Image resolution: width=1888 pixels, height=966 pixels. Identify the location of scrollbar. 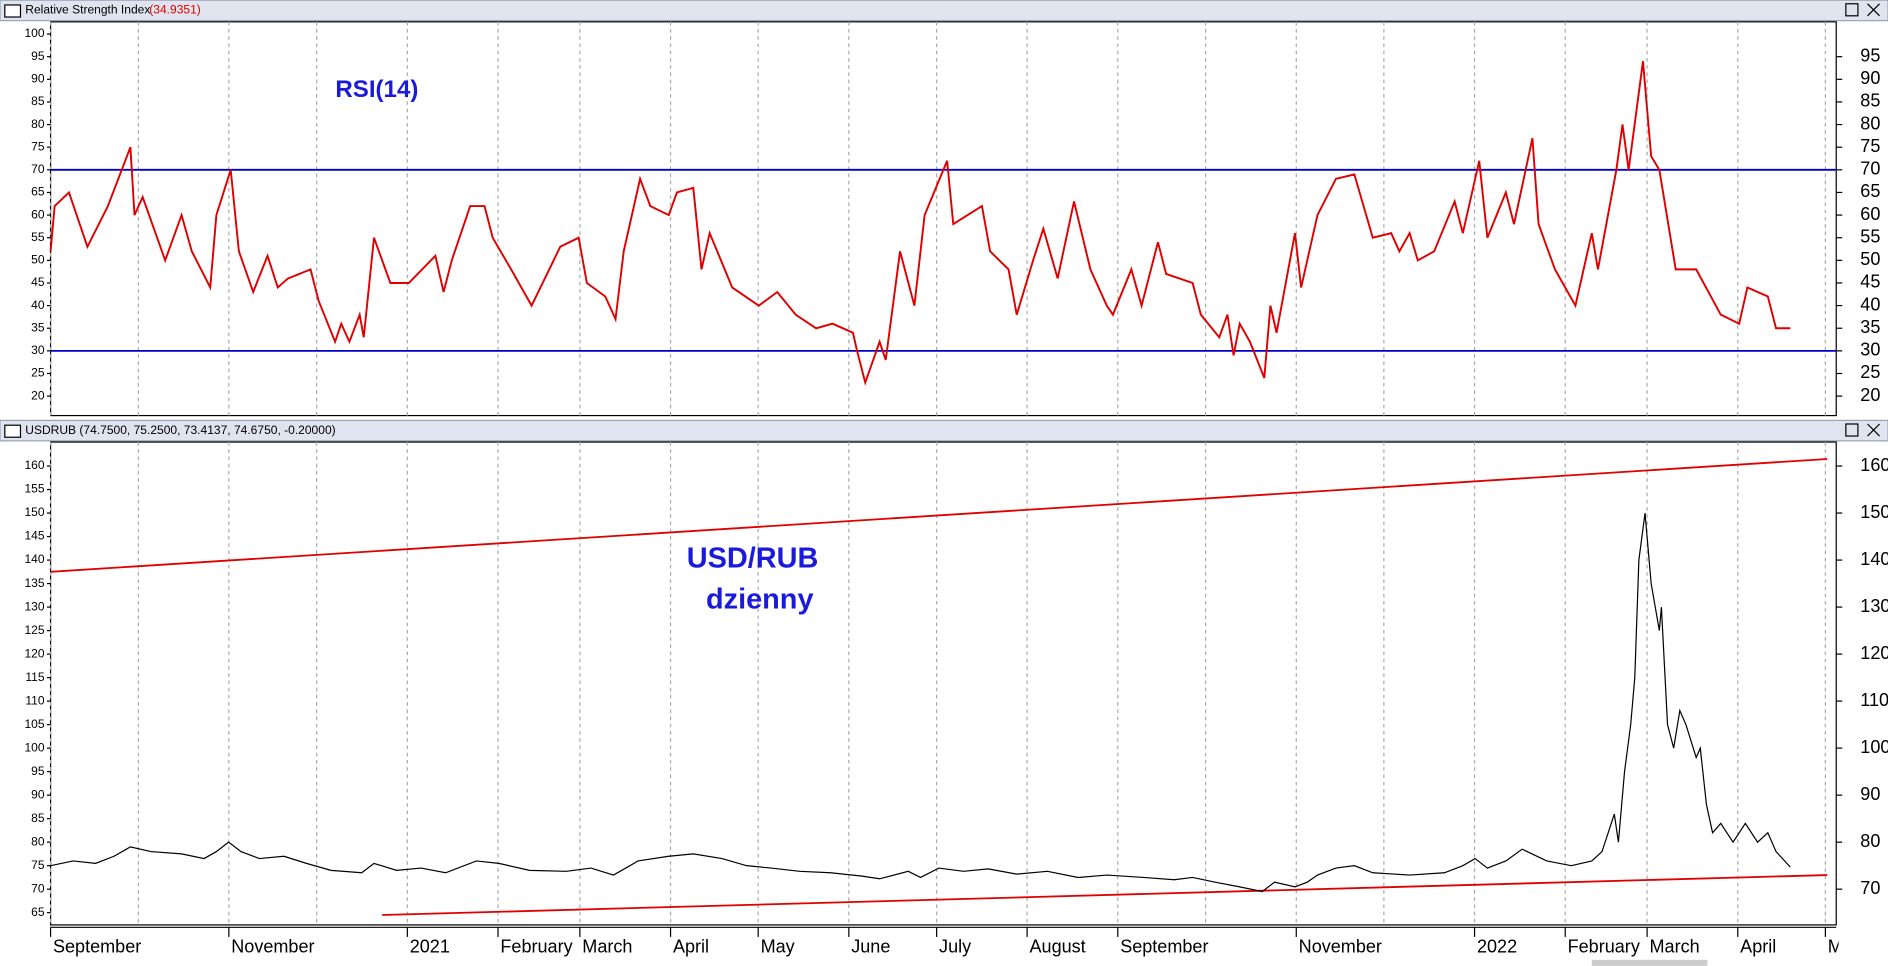
(1649, 962).